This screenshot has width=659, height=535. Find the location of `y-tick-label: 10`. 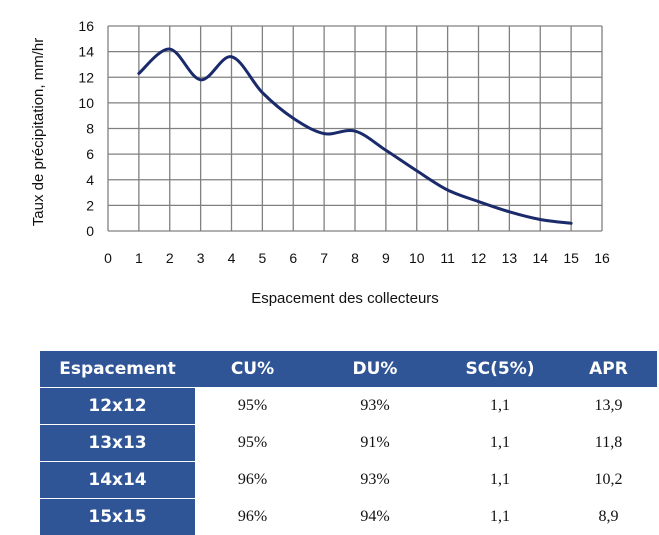

y-tick-label: 10 is located at coordinates (86, 103).